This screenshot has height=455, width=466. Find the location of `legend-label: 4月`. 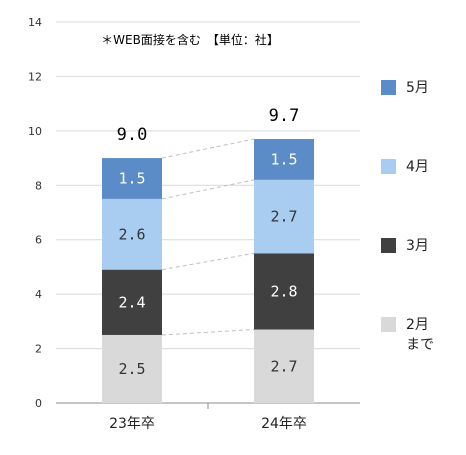

legend-label: 4月 is located at coordinates (417, 167).